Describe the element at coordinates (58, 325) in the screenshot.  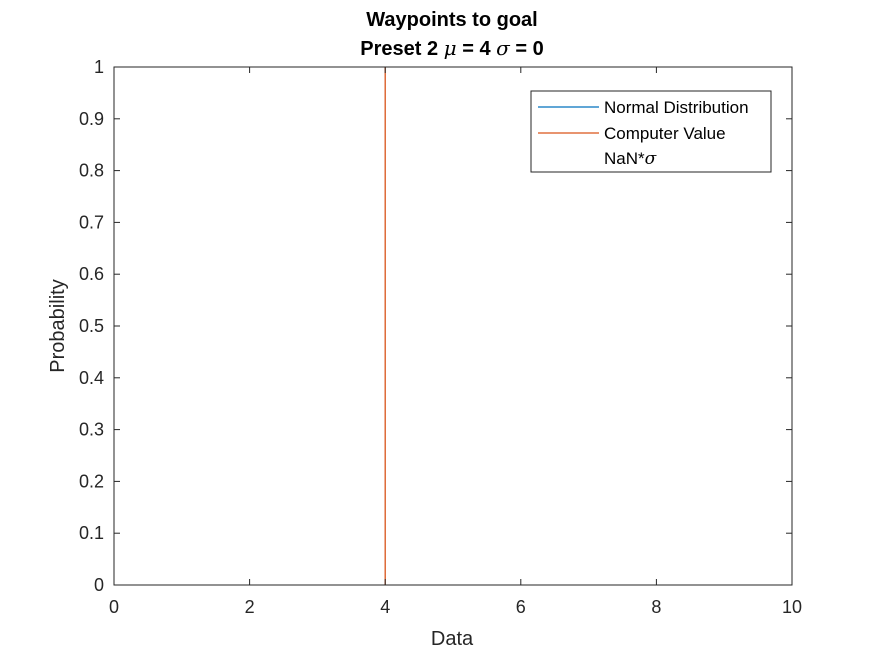
I see `y-axis-label: Probability` at that location.